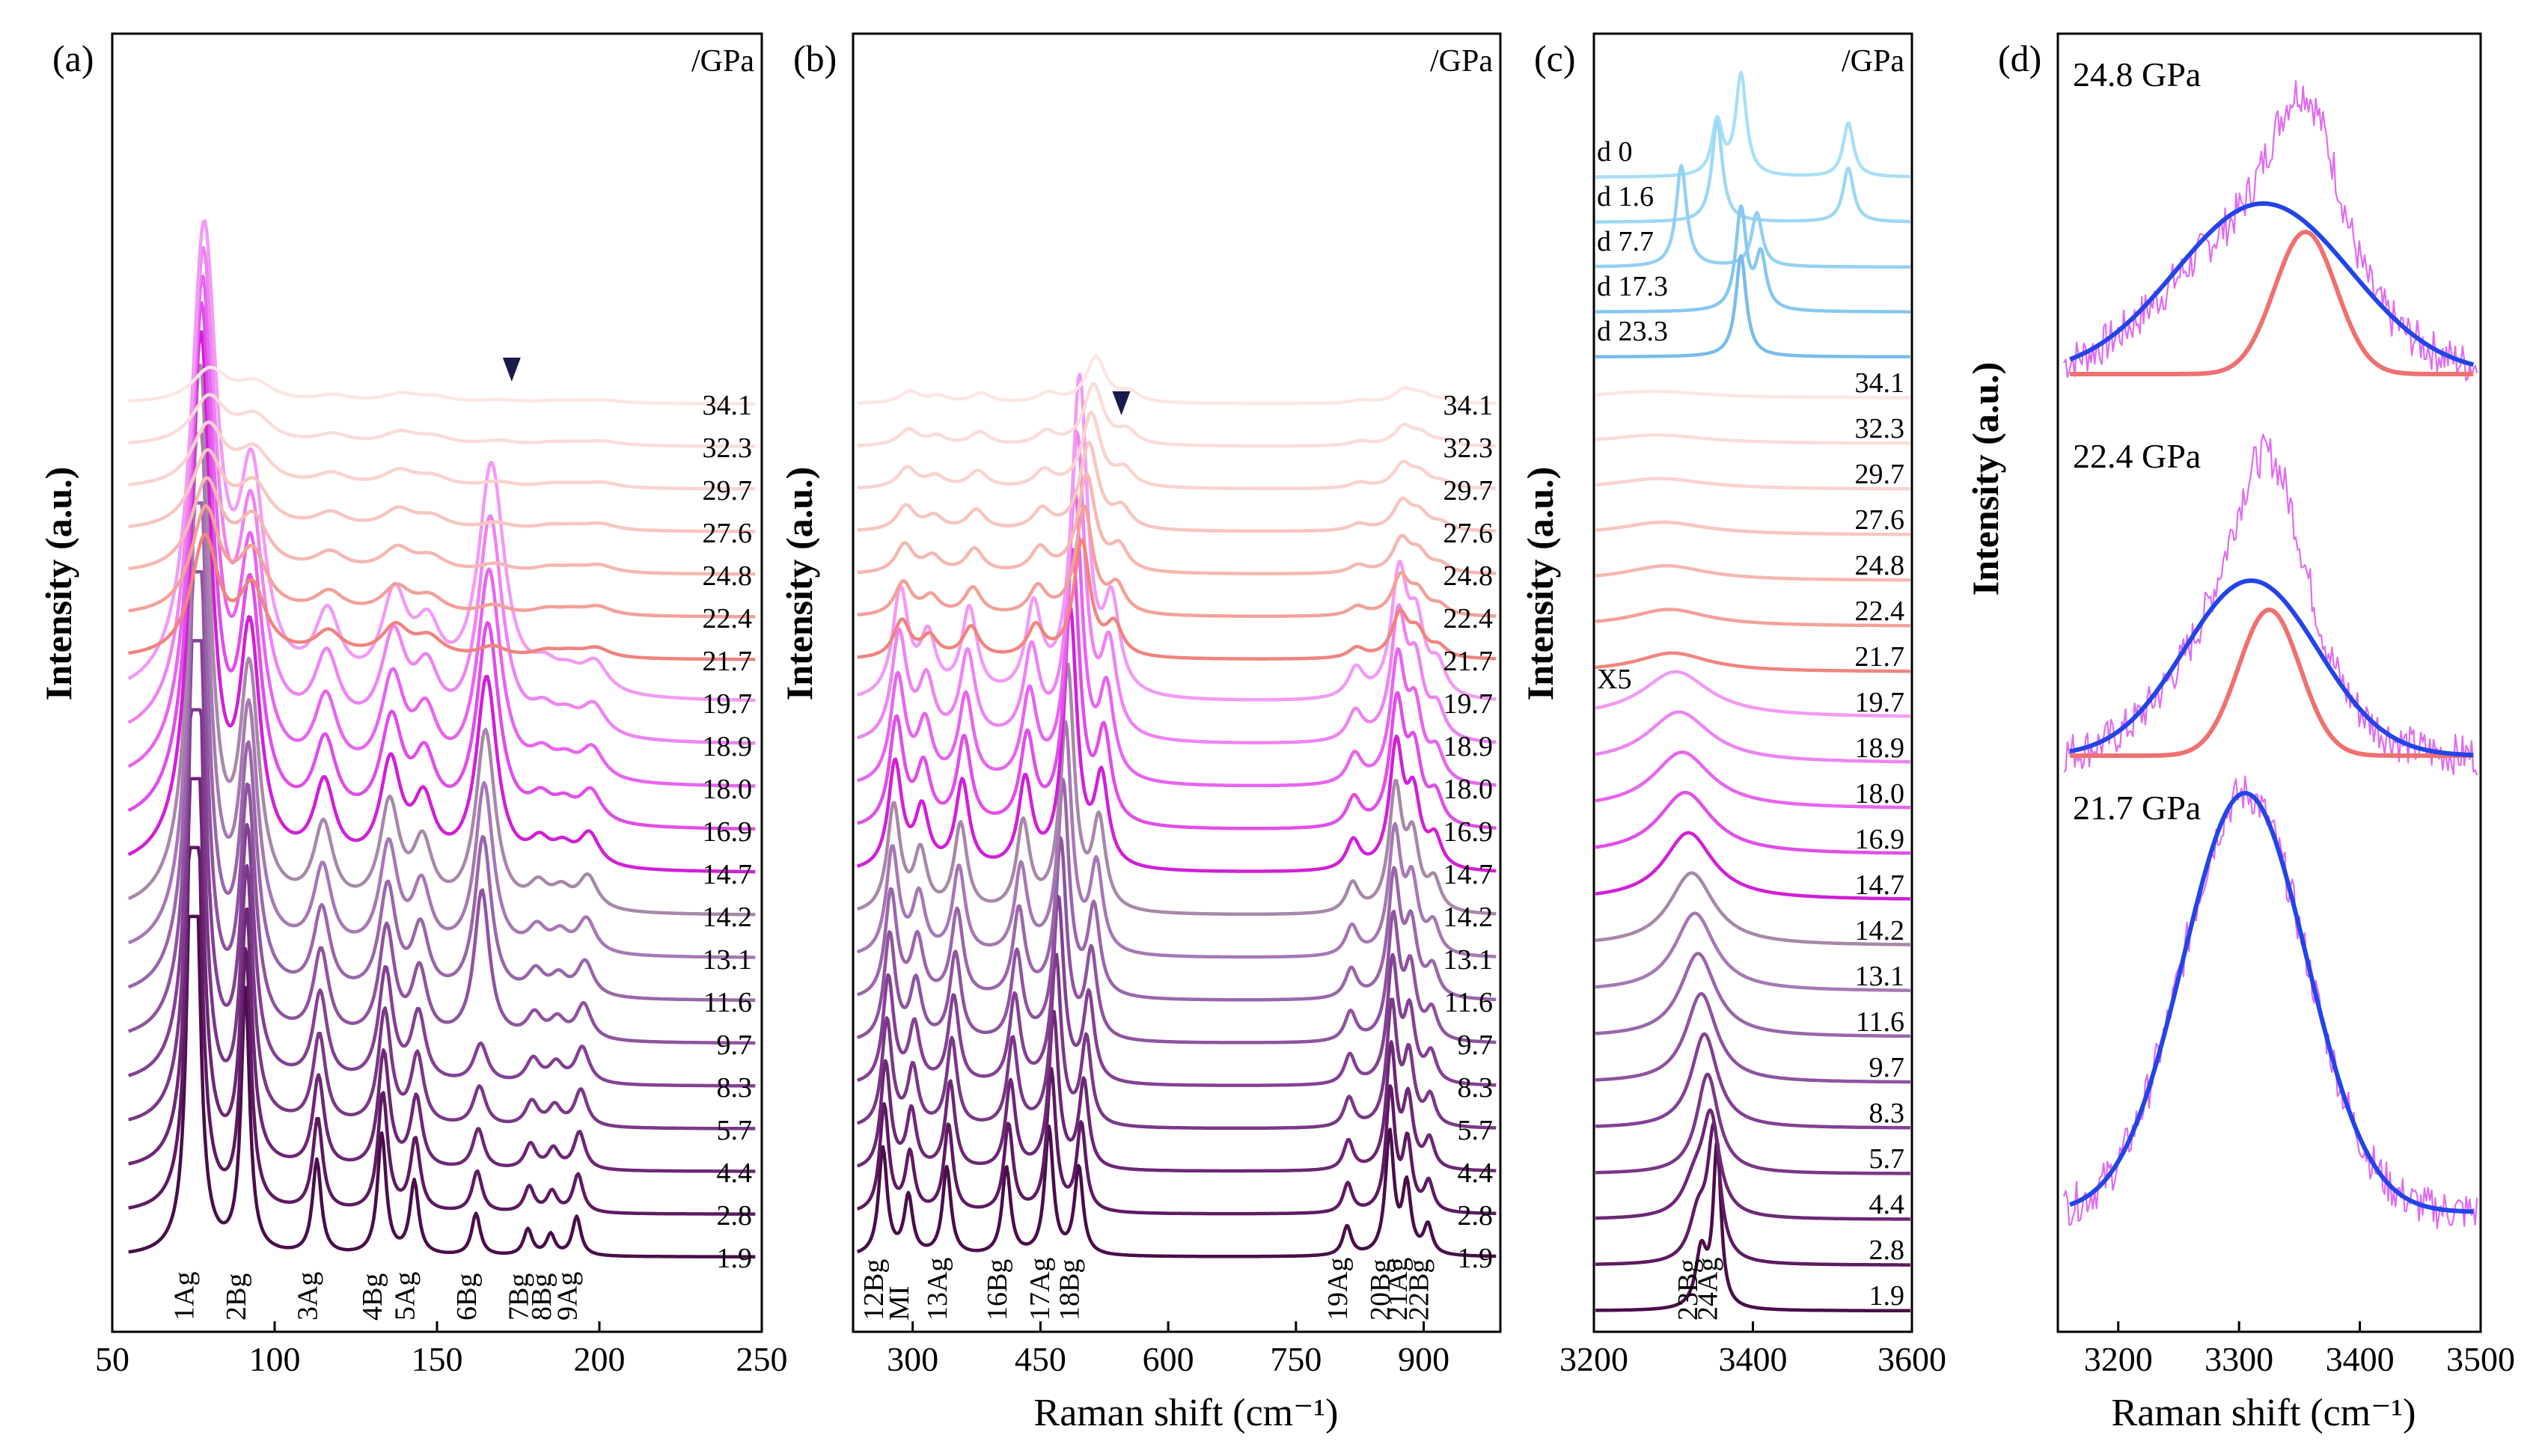  I want to click on spectrum-d-data, so click(2270, 231).